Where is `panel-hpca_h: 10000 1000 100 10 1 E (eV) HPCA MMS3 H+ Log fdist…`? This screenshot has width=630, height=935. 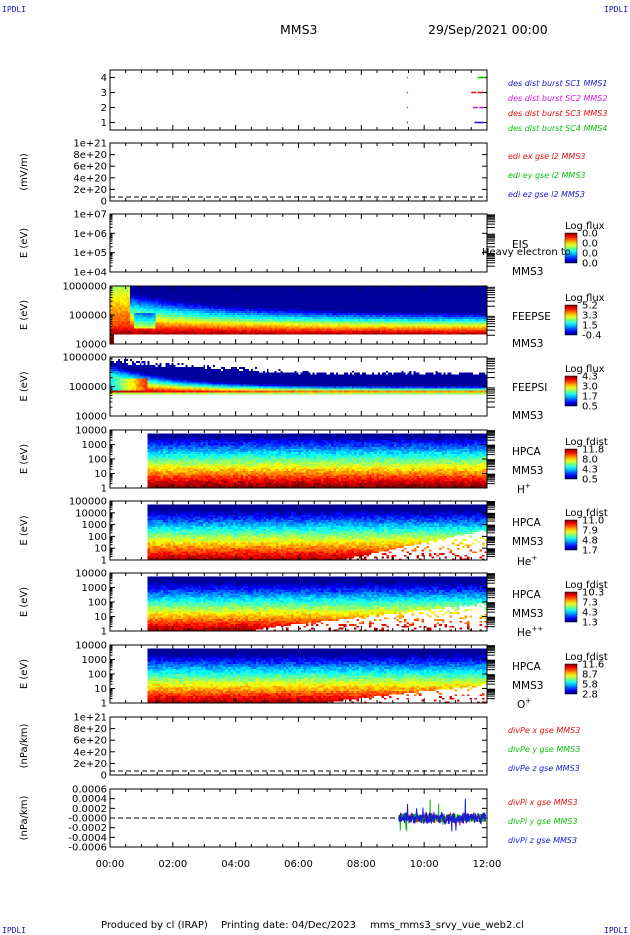 panel-hpca_h: 10000 1000 100 10 1 E (eV) HPCA MMS3 H+ Log fdist… is located at coordinates (313, 461).